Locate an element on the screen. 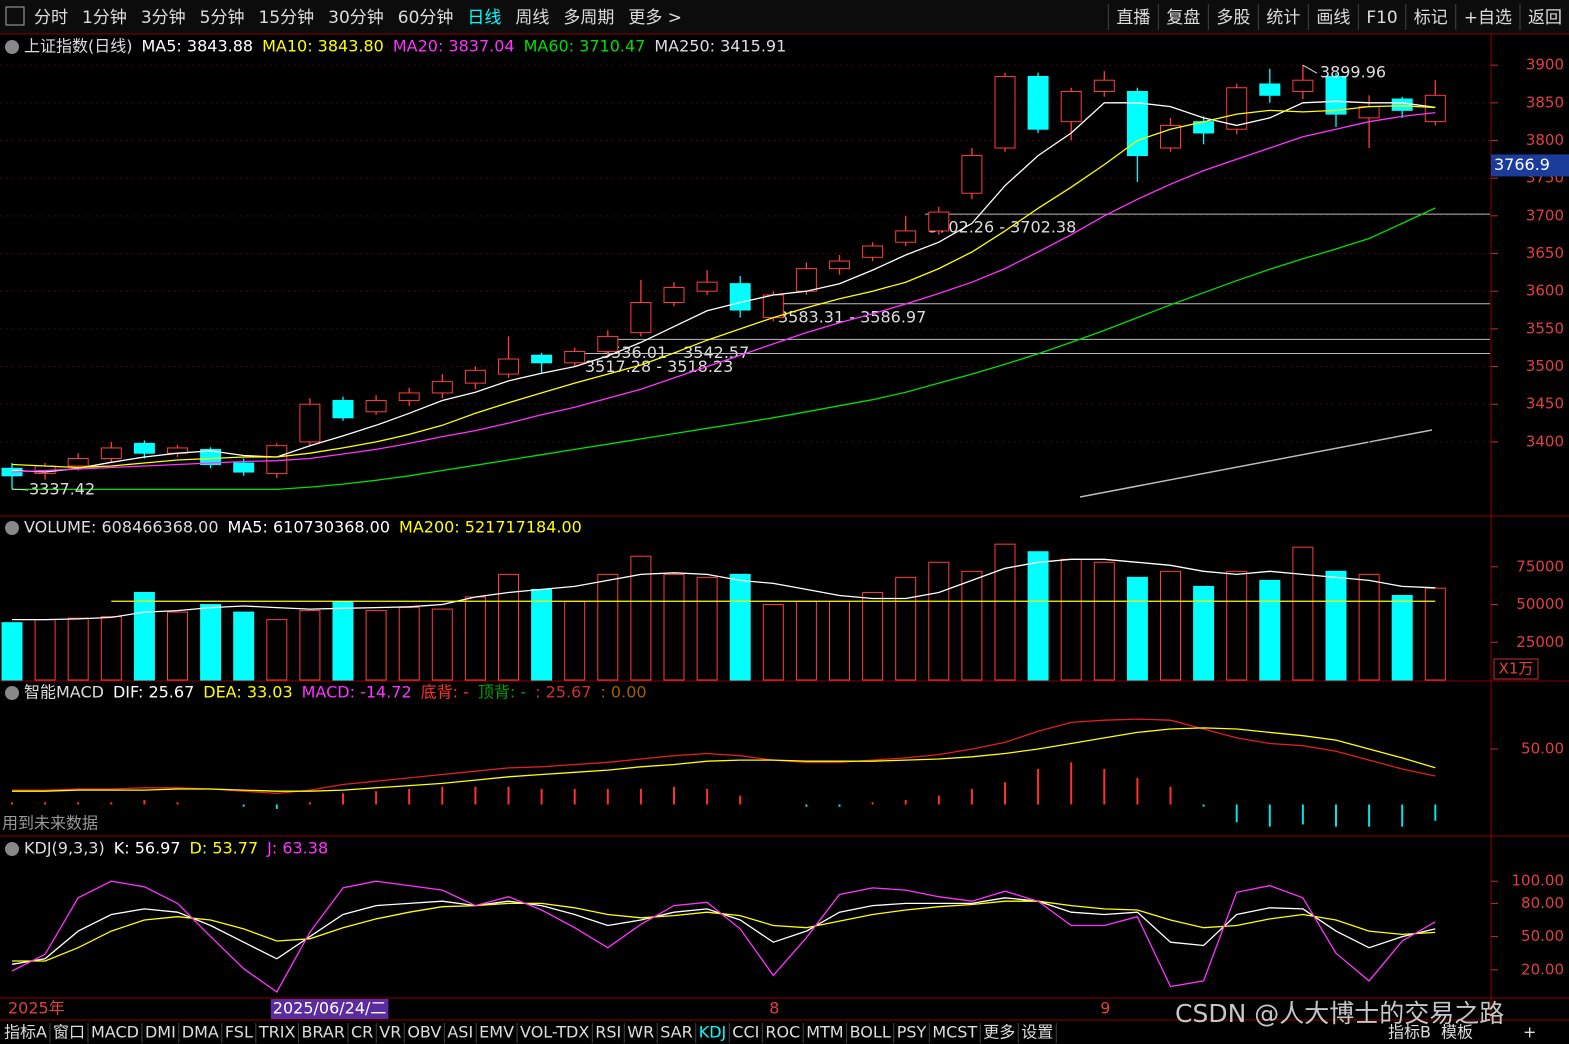 The height and width of the screenshot is (1044, 1569). toolbar-item: 多股 is located at coordinates (1233, 18).